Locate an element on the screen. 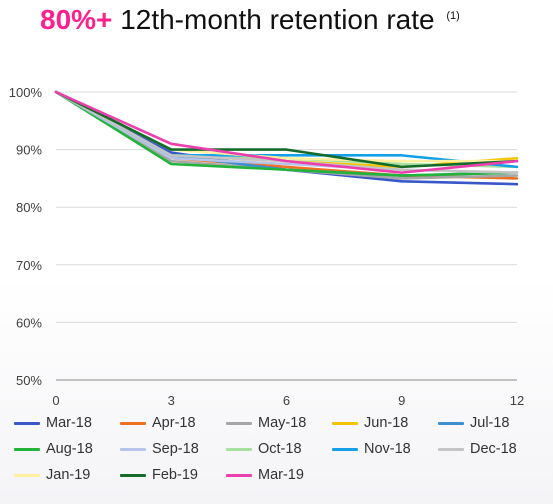 This screenshot has width=553, height=504. x-tick-label: 6 is located at coordinates (286, 400).